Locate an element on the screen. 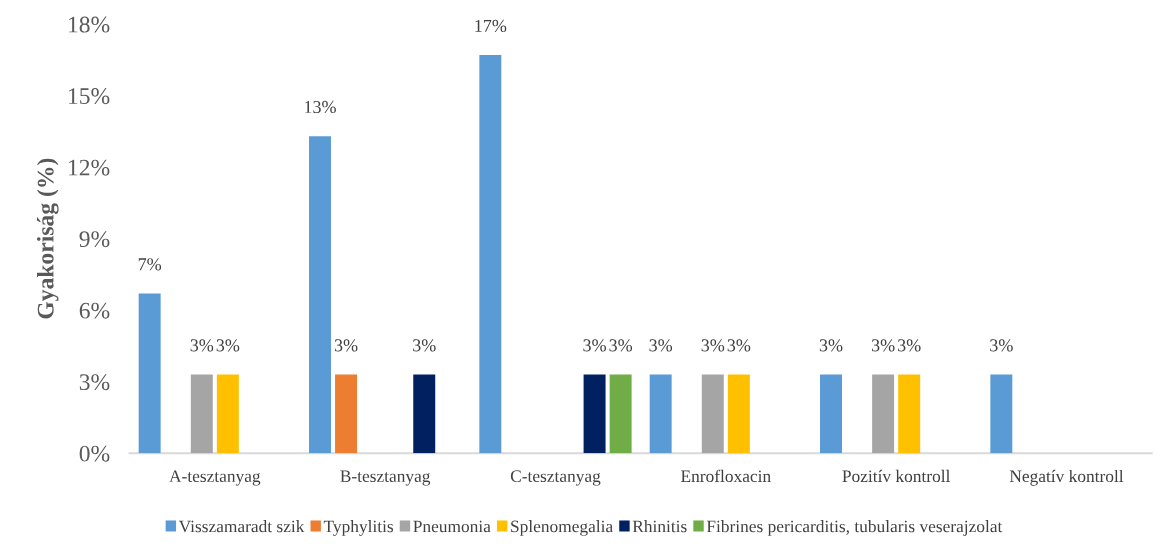  y-tick-label: 18% is located at coordinates (89, 24).